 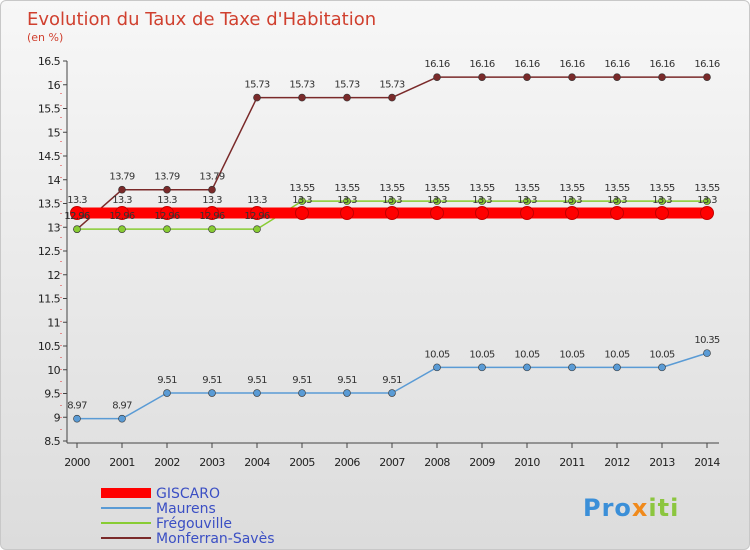 I want to click on x-tick-label: 2009, so click(x=482, y=462).